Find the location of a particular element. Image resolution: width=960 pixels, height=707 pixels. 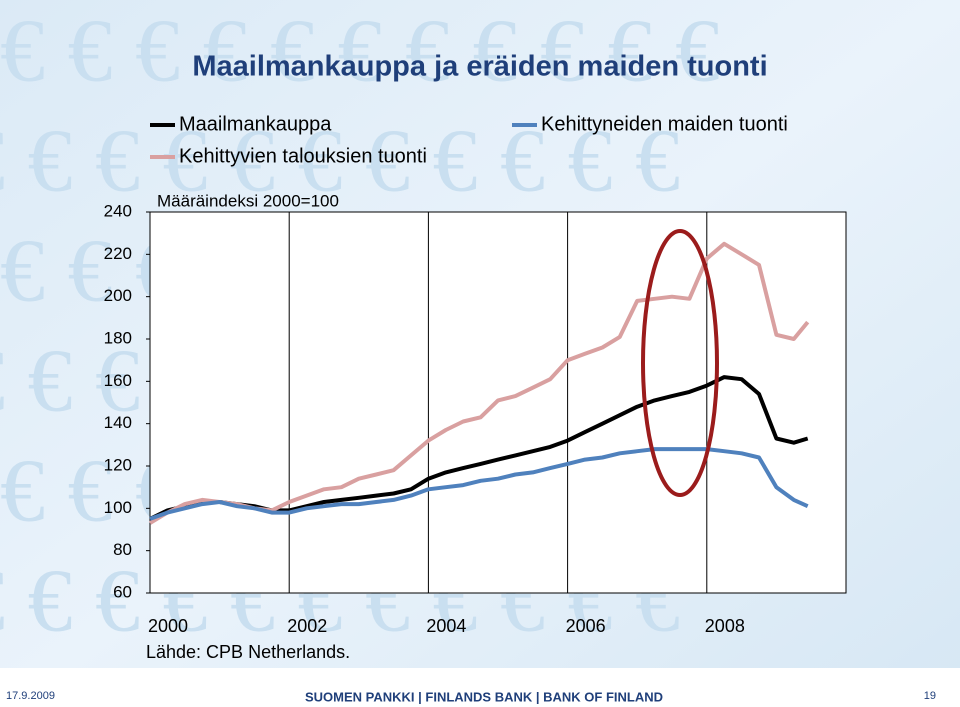

x-tick-label: 2006 is located at coordinates (586, 626).